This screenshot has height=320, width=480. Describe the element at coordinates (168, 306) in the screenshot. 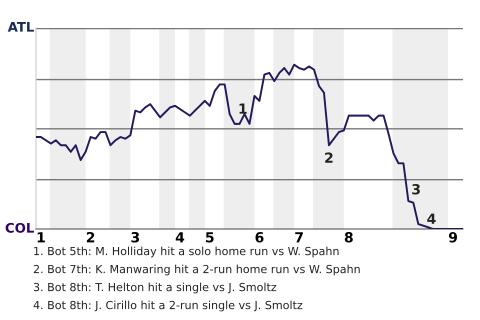

I see `text: 4. Bot 8th: J. Cirillo hit a 2-run single vs J. Smoltz` at that location.